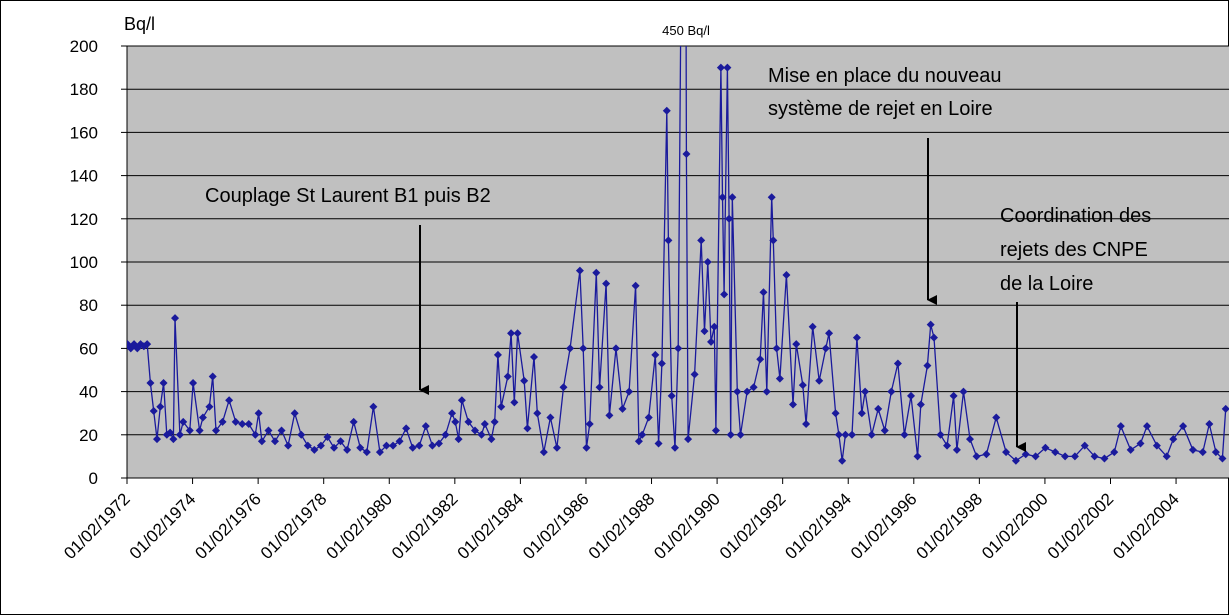  Describe the element at coordinates (84, 219) in the screenshot. I see `y-tick-label: 120` at that location.